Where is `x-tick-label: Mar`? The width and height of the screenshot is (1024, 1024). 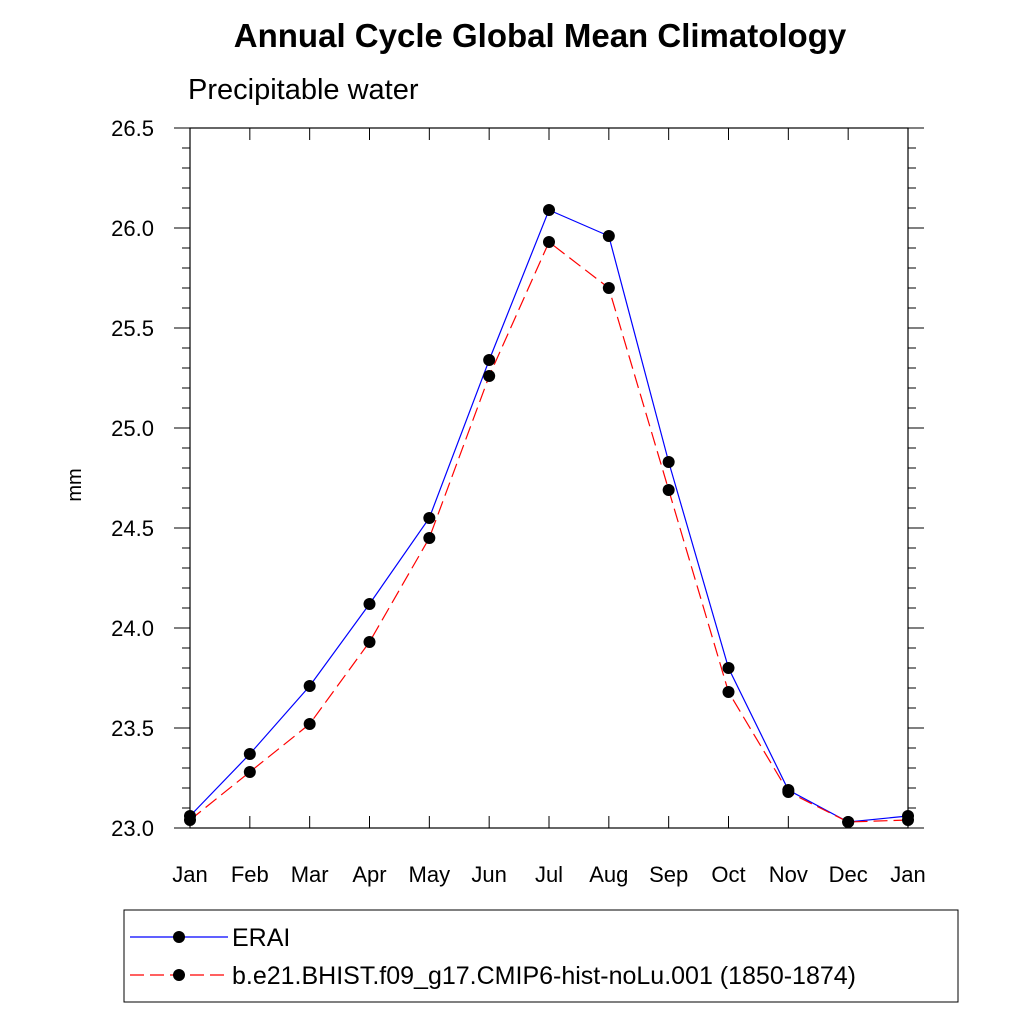
x-tick-label: Mar is located at coordinates (310, 874).